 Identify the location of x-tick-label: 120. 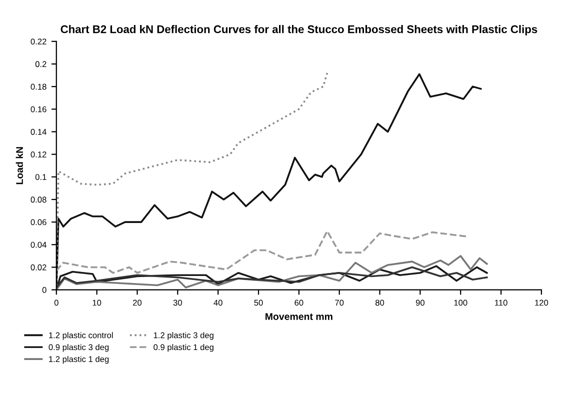
(541, 303).